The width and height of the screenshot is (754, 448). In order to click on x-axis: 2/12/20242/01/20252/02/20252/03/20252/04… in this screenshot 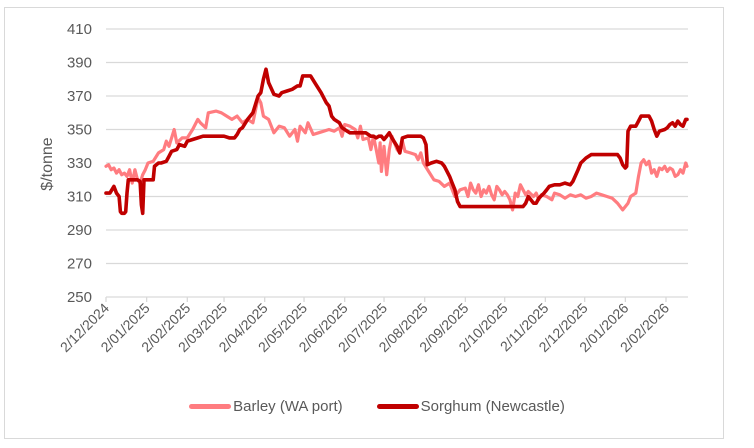, I will do `click(372, 325)`.